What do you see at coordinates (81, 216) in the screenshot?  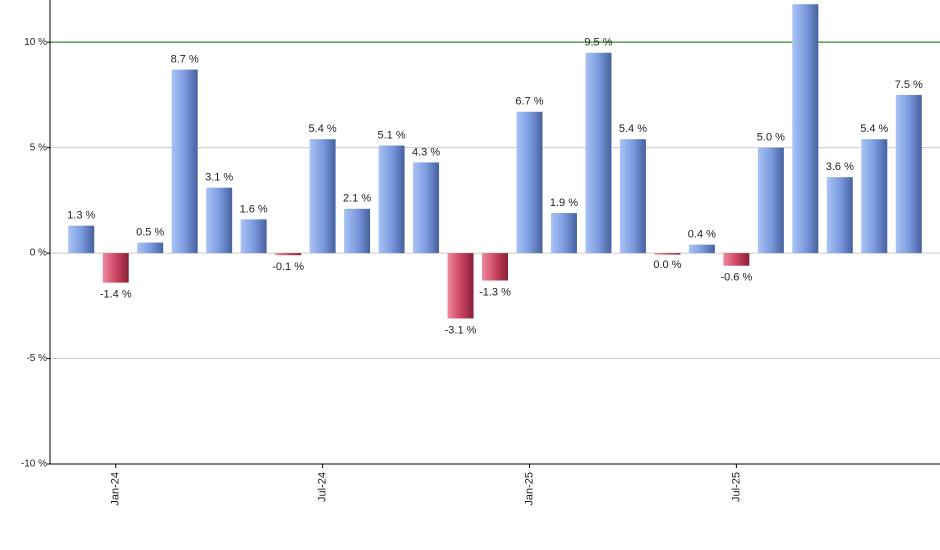 I see `value-label: 1.3 %` at bounding box center [81, 216].